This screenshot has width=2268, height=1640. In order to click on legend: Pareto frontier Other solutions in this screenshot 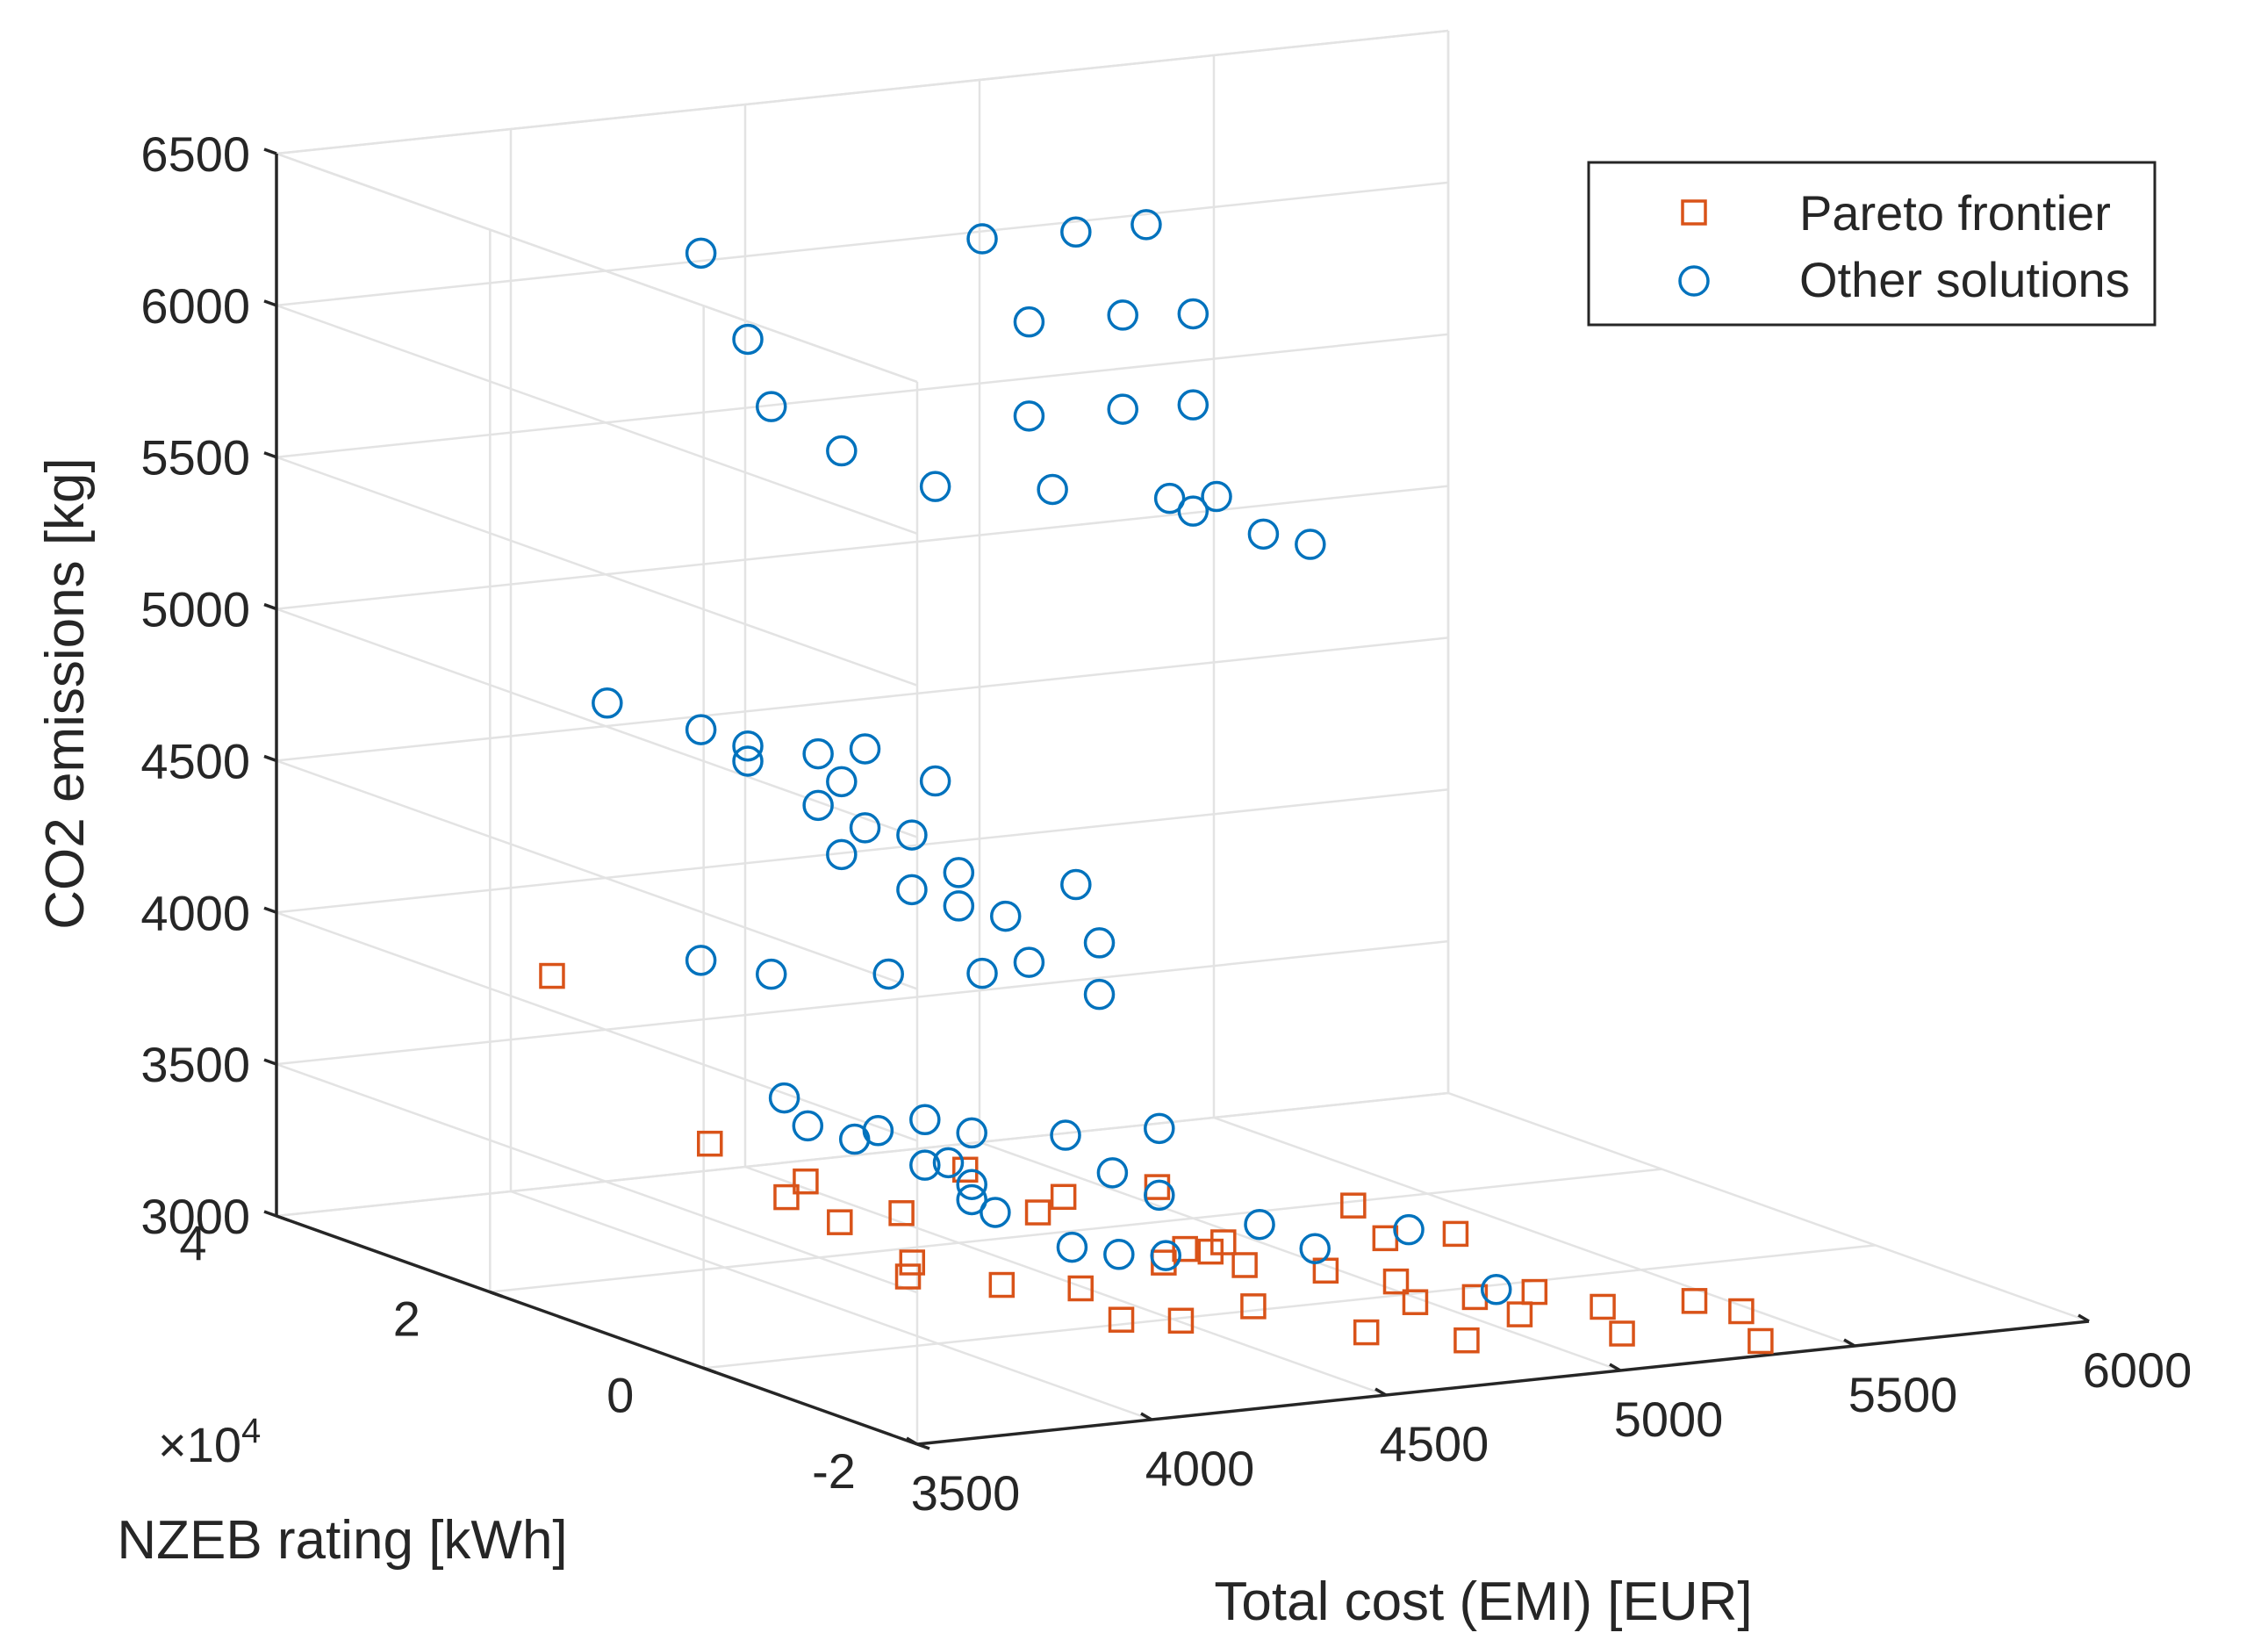, I will do `click(1872, 244)`.